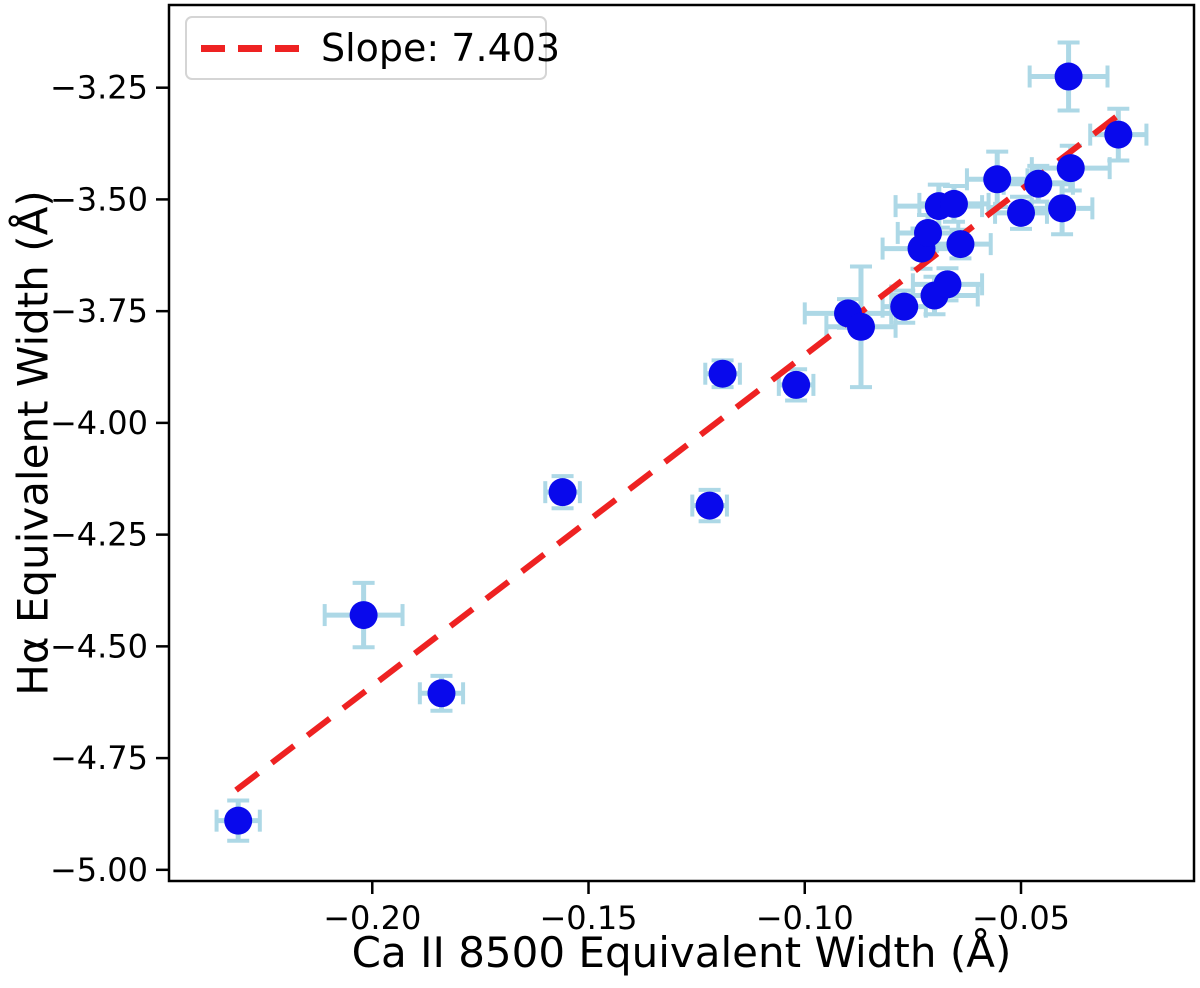  What do you see at coordinates (99, 535) in the screenshot?
I see `y-tick-label: −4.25` at bounding box center [99, 535].